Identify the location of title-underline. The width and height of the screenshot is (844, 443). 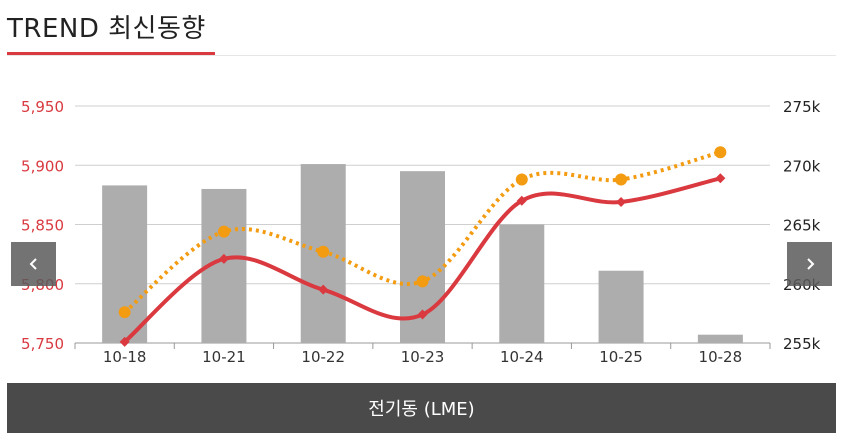
(111, 53).